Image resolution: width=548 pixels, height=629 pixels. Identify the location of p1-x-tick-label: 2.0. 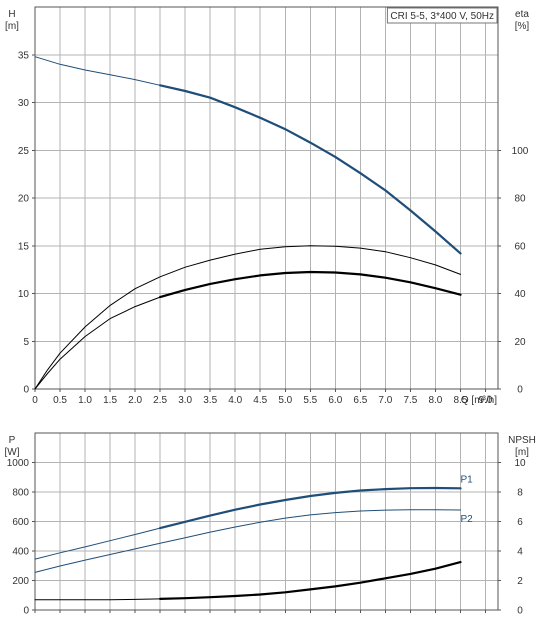
(135, 400).